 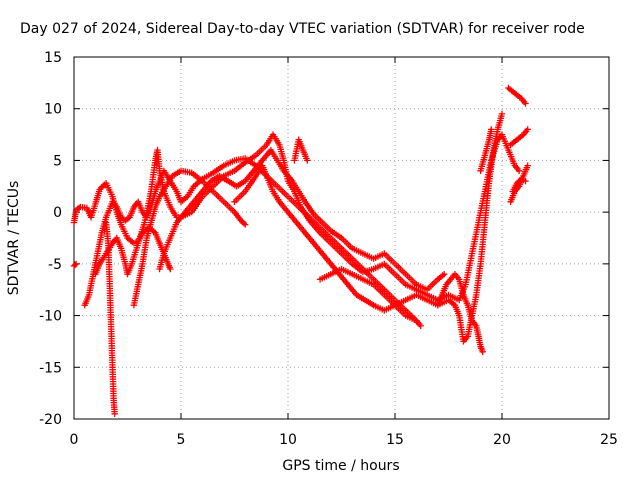 I want to click on x-tick-label: 10, so click(x=288, y=440).